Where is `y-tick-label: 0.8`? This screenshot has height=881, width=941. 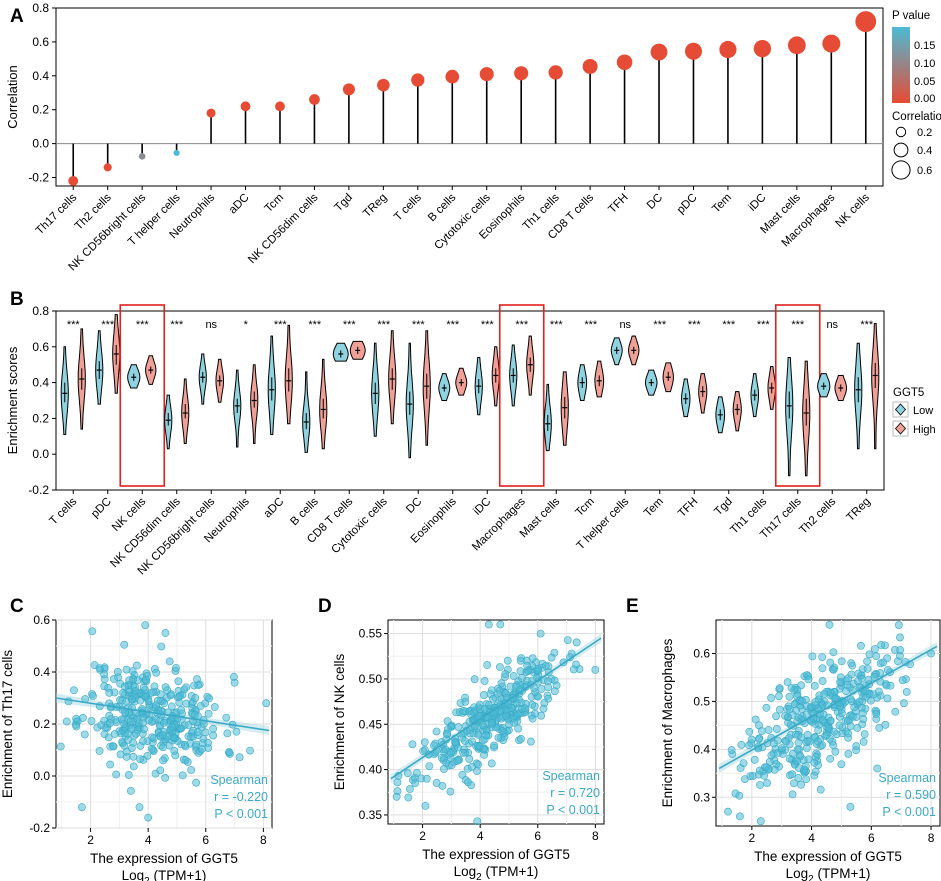 y-tick-label: 0.8 is located at coordinates (40, 8).